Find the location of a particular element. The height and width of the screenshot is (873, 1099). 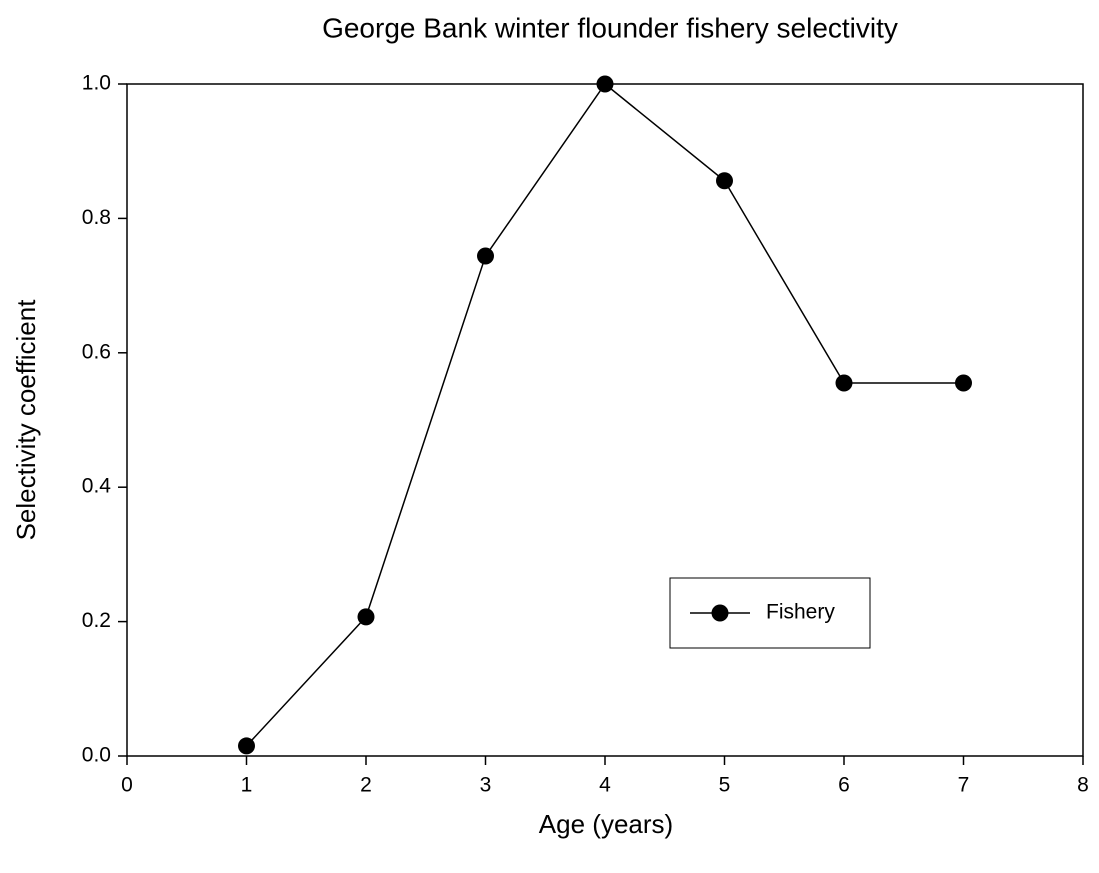

x-tick-label: 3 is located at coordinates (486, 785).